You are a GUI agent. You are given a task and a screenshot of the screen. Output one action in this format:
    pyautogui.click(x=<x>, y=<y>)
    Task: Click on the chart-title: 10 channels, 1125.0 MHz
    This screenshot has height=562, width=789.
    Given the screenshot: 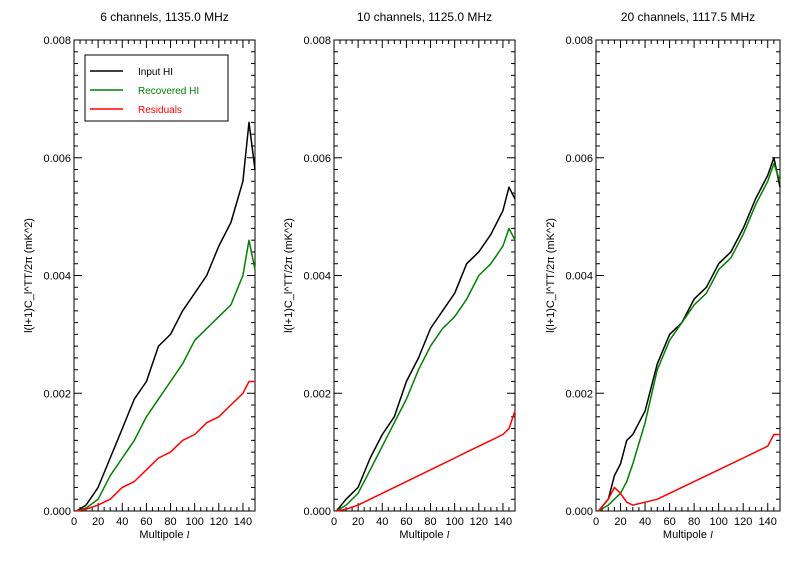 What is the action you would take?
    pyautogui.click(x=424, y=17)
    